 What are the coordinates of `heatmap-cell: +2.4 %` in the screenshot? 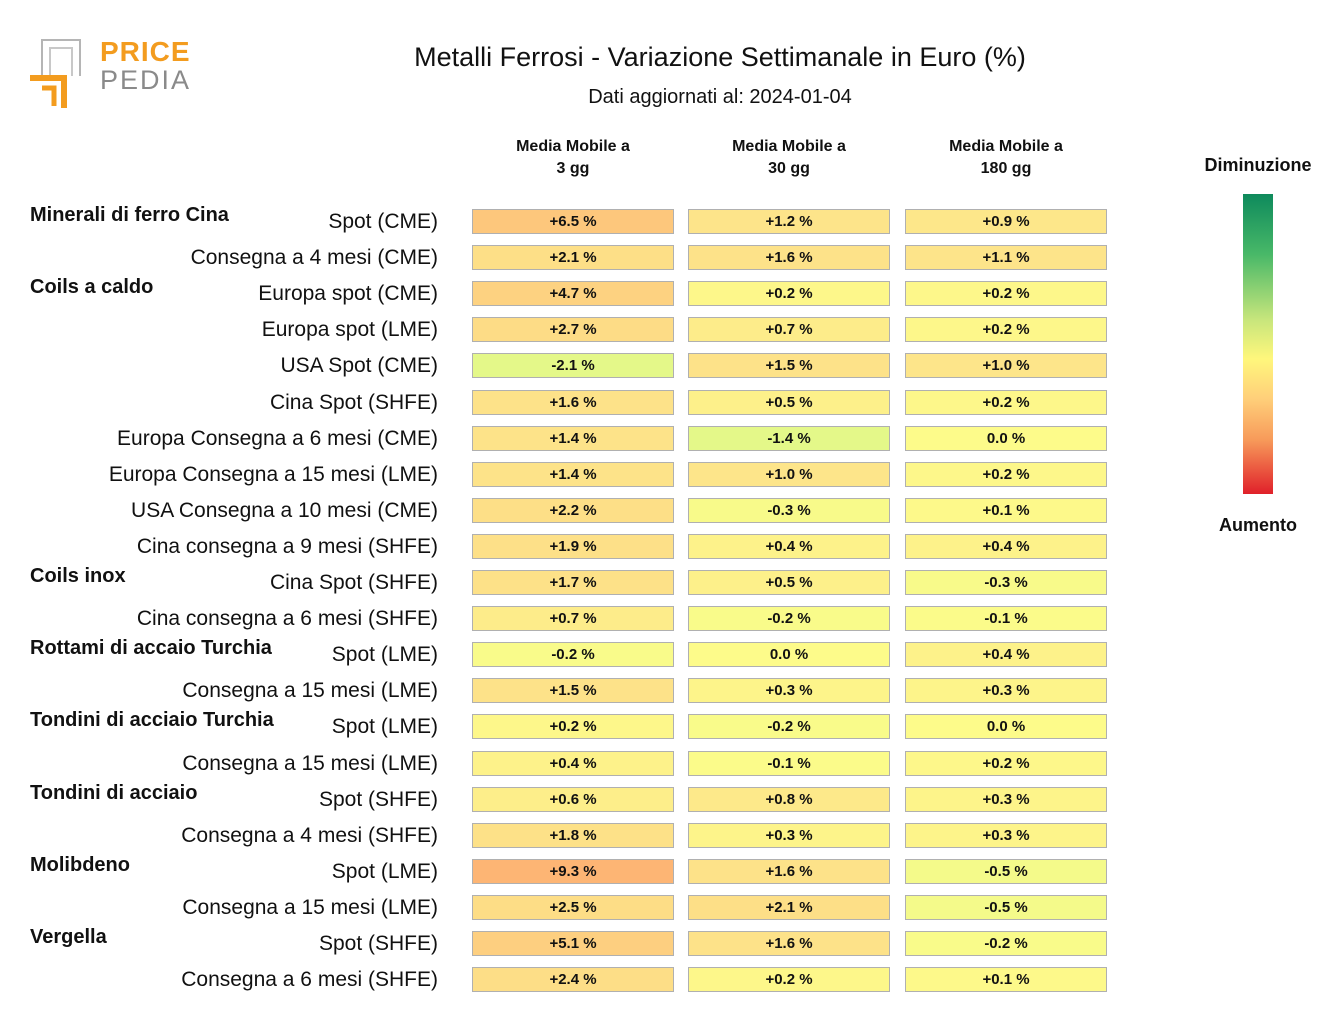 It's located at (573, 980).